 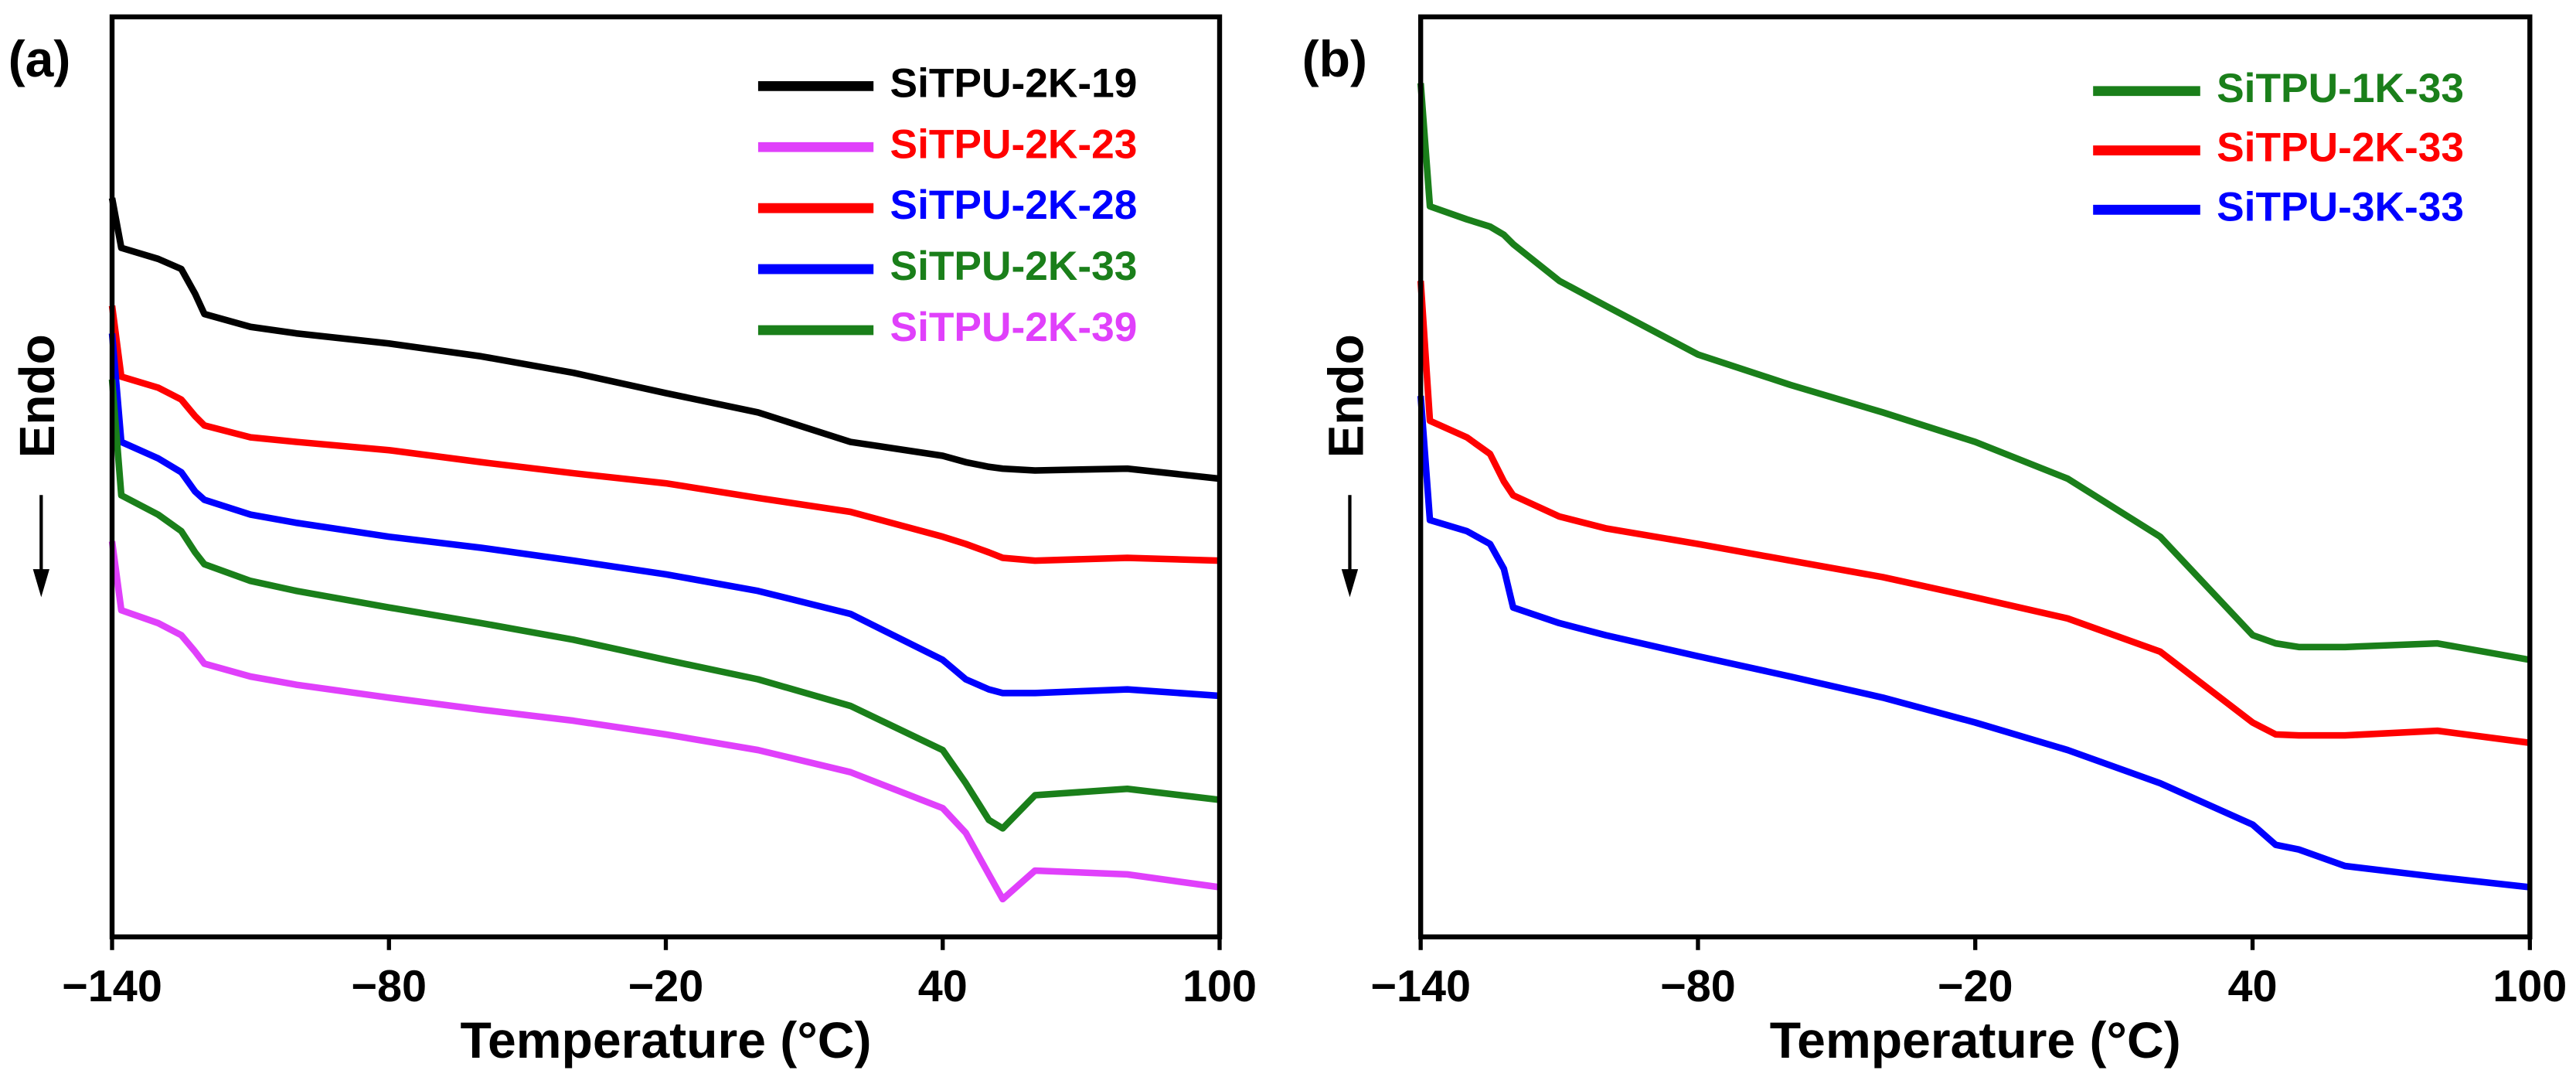 What do you see at coordinates (1014, 205) in the screenshot?
I see `legend-label: SiTPU-2K-28` at bounding box center [1014, 205].